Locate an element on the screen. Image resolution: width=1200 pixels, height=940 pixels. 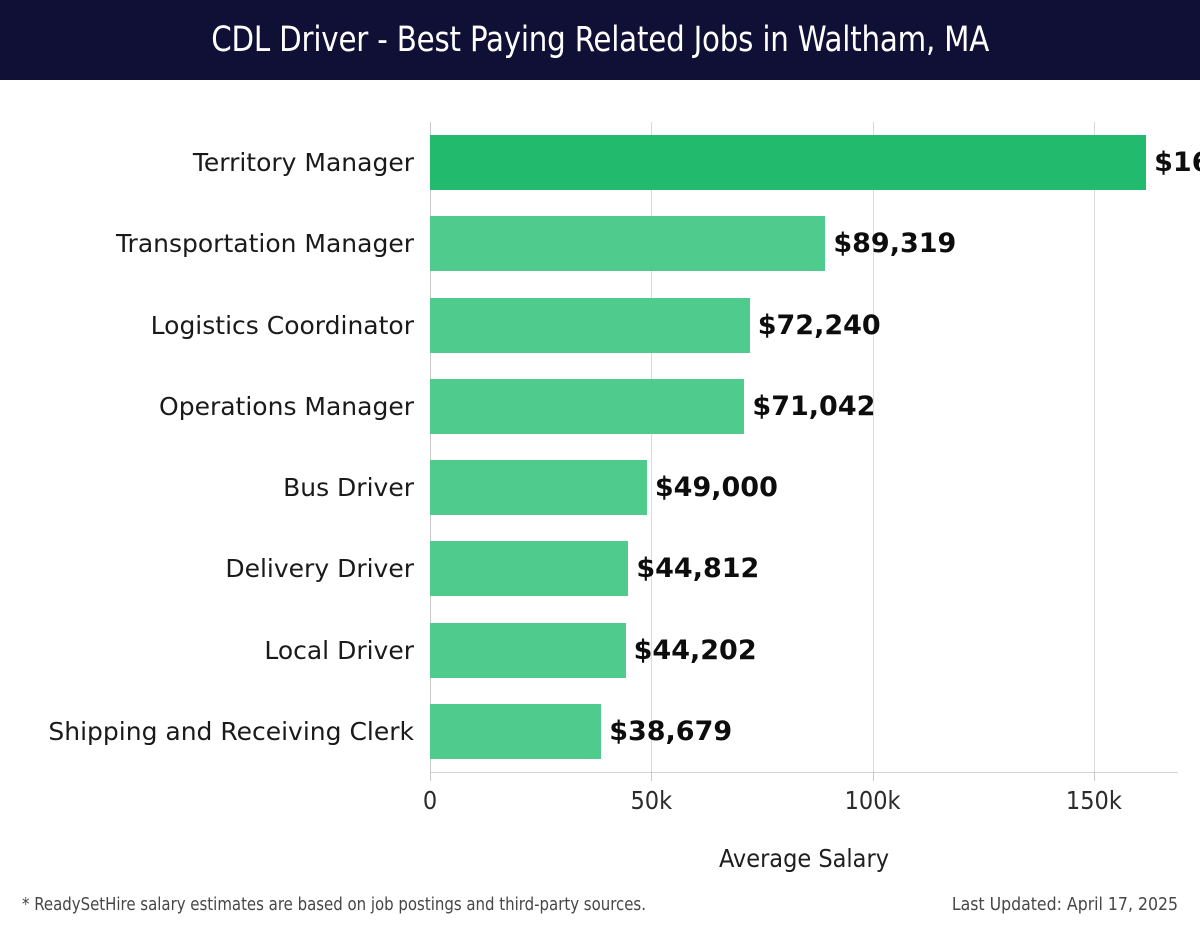
gridline-100k is located at coordinates (873, 447).